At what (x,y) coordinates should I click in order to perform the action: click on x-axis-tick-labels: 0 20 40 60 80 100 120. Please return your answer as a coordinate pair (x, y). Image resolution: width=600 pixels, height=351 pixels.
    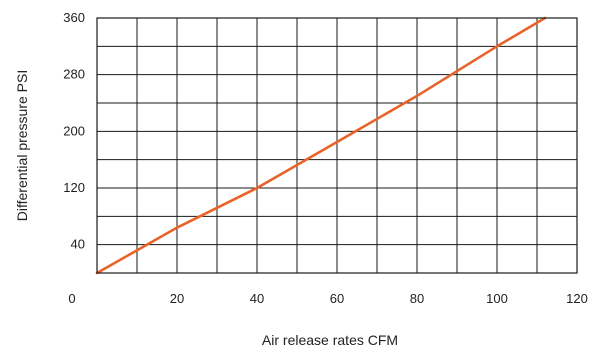
    Looking at the image, I should click on (327, 298).